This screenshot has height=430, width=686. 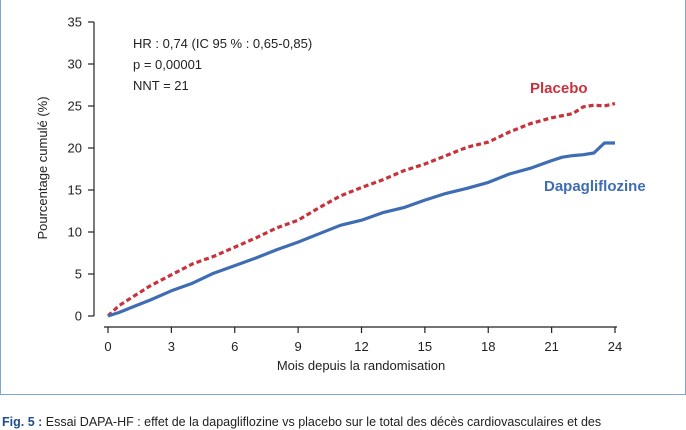 I want to click on annotation-nnt: NNT = 21, so click(x=161, y=85).